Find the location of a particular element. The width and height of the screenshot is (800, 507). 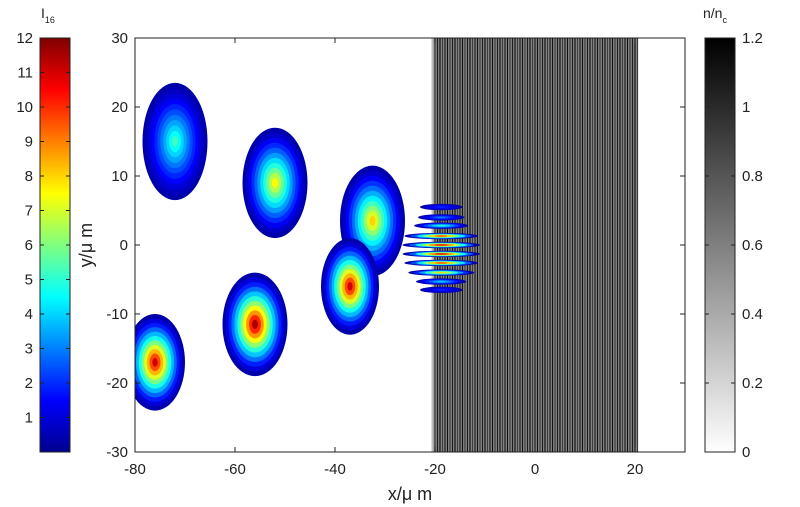

y-tick-label: 0 is located at coordinates (124, 245).